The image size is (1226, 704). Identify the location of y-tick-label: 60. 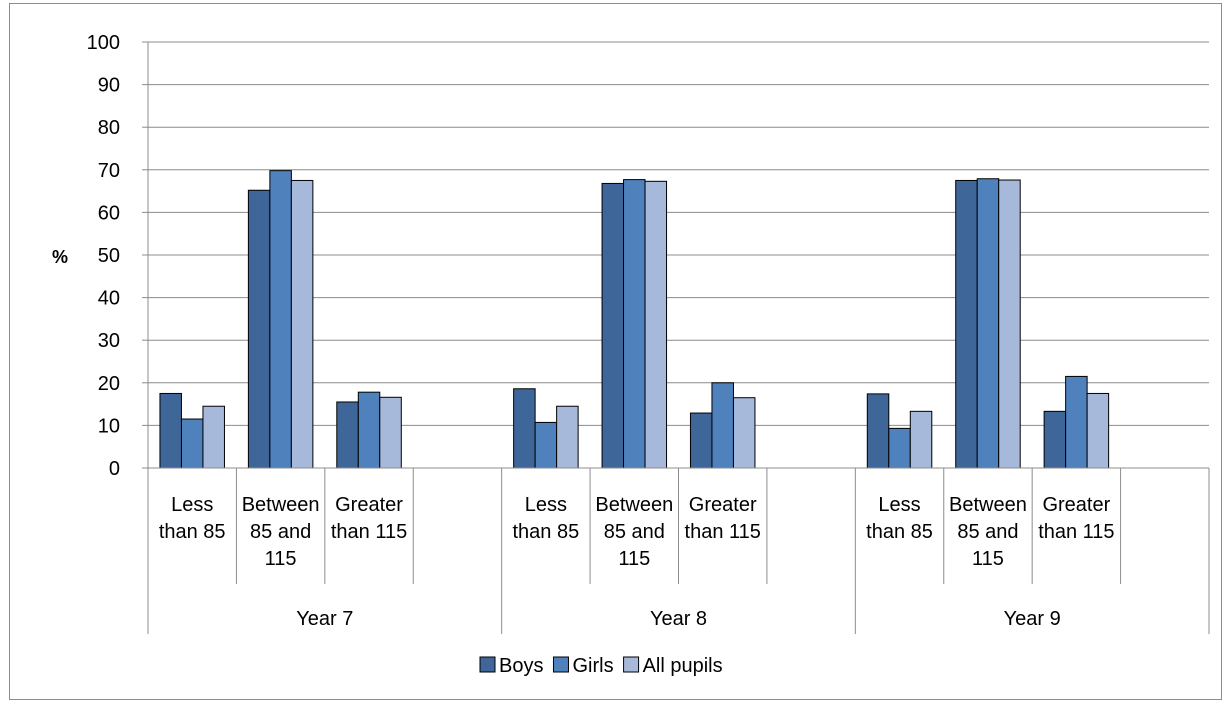
(109, 213).